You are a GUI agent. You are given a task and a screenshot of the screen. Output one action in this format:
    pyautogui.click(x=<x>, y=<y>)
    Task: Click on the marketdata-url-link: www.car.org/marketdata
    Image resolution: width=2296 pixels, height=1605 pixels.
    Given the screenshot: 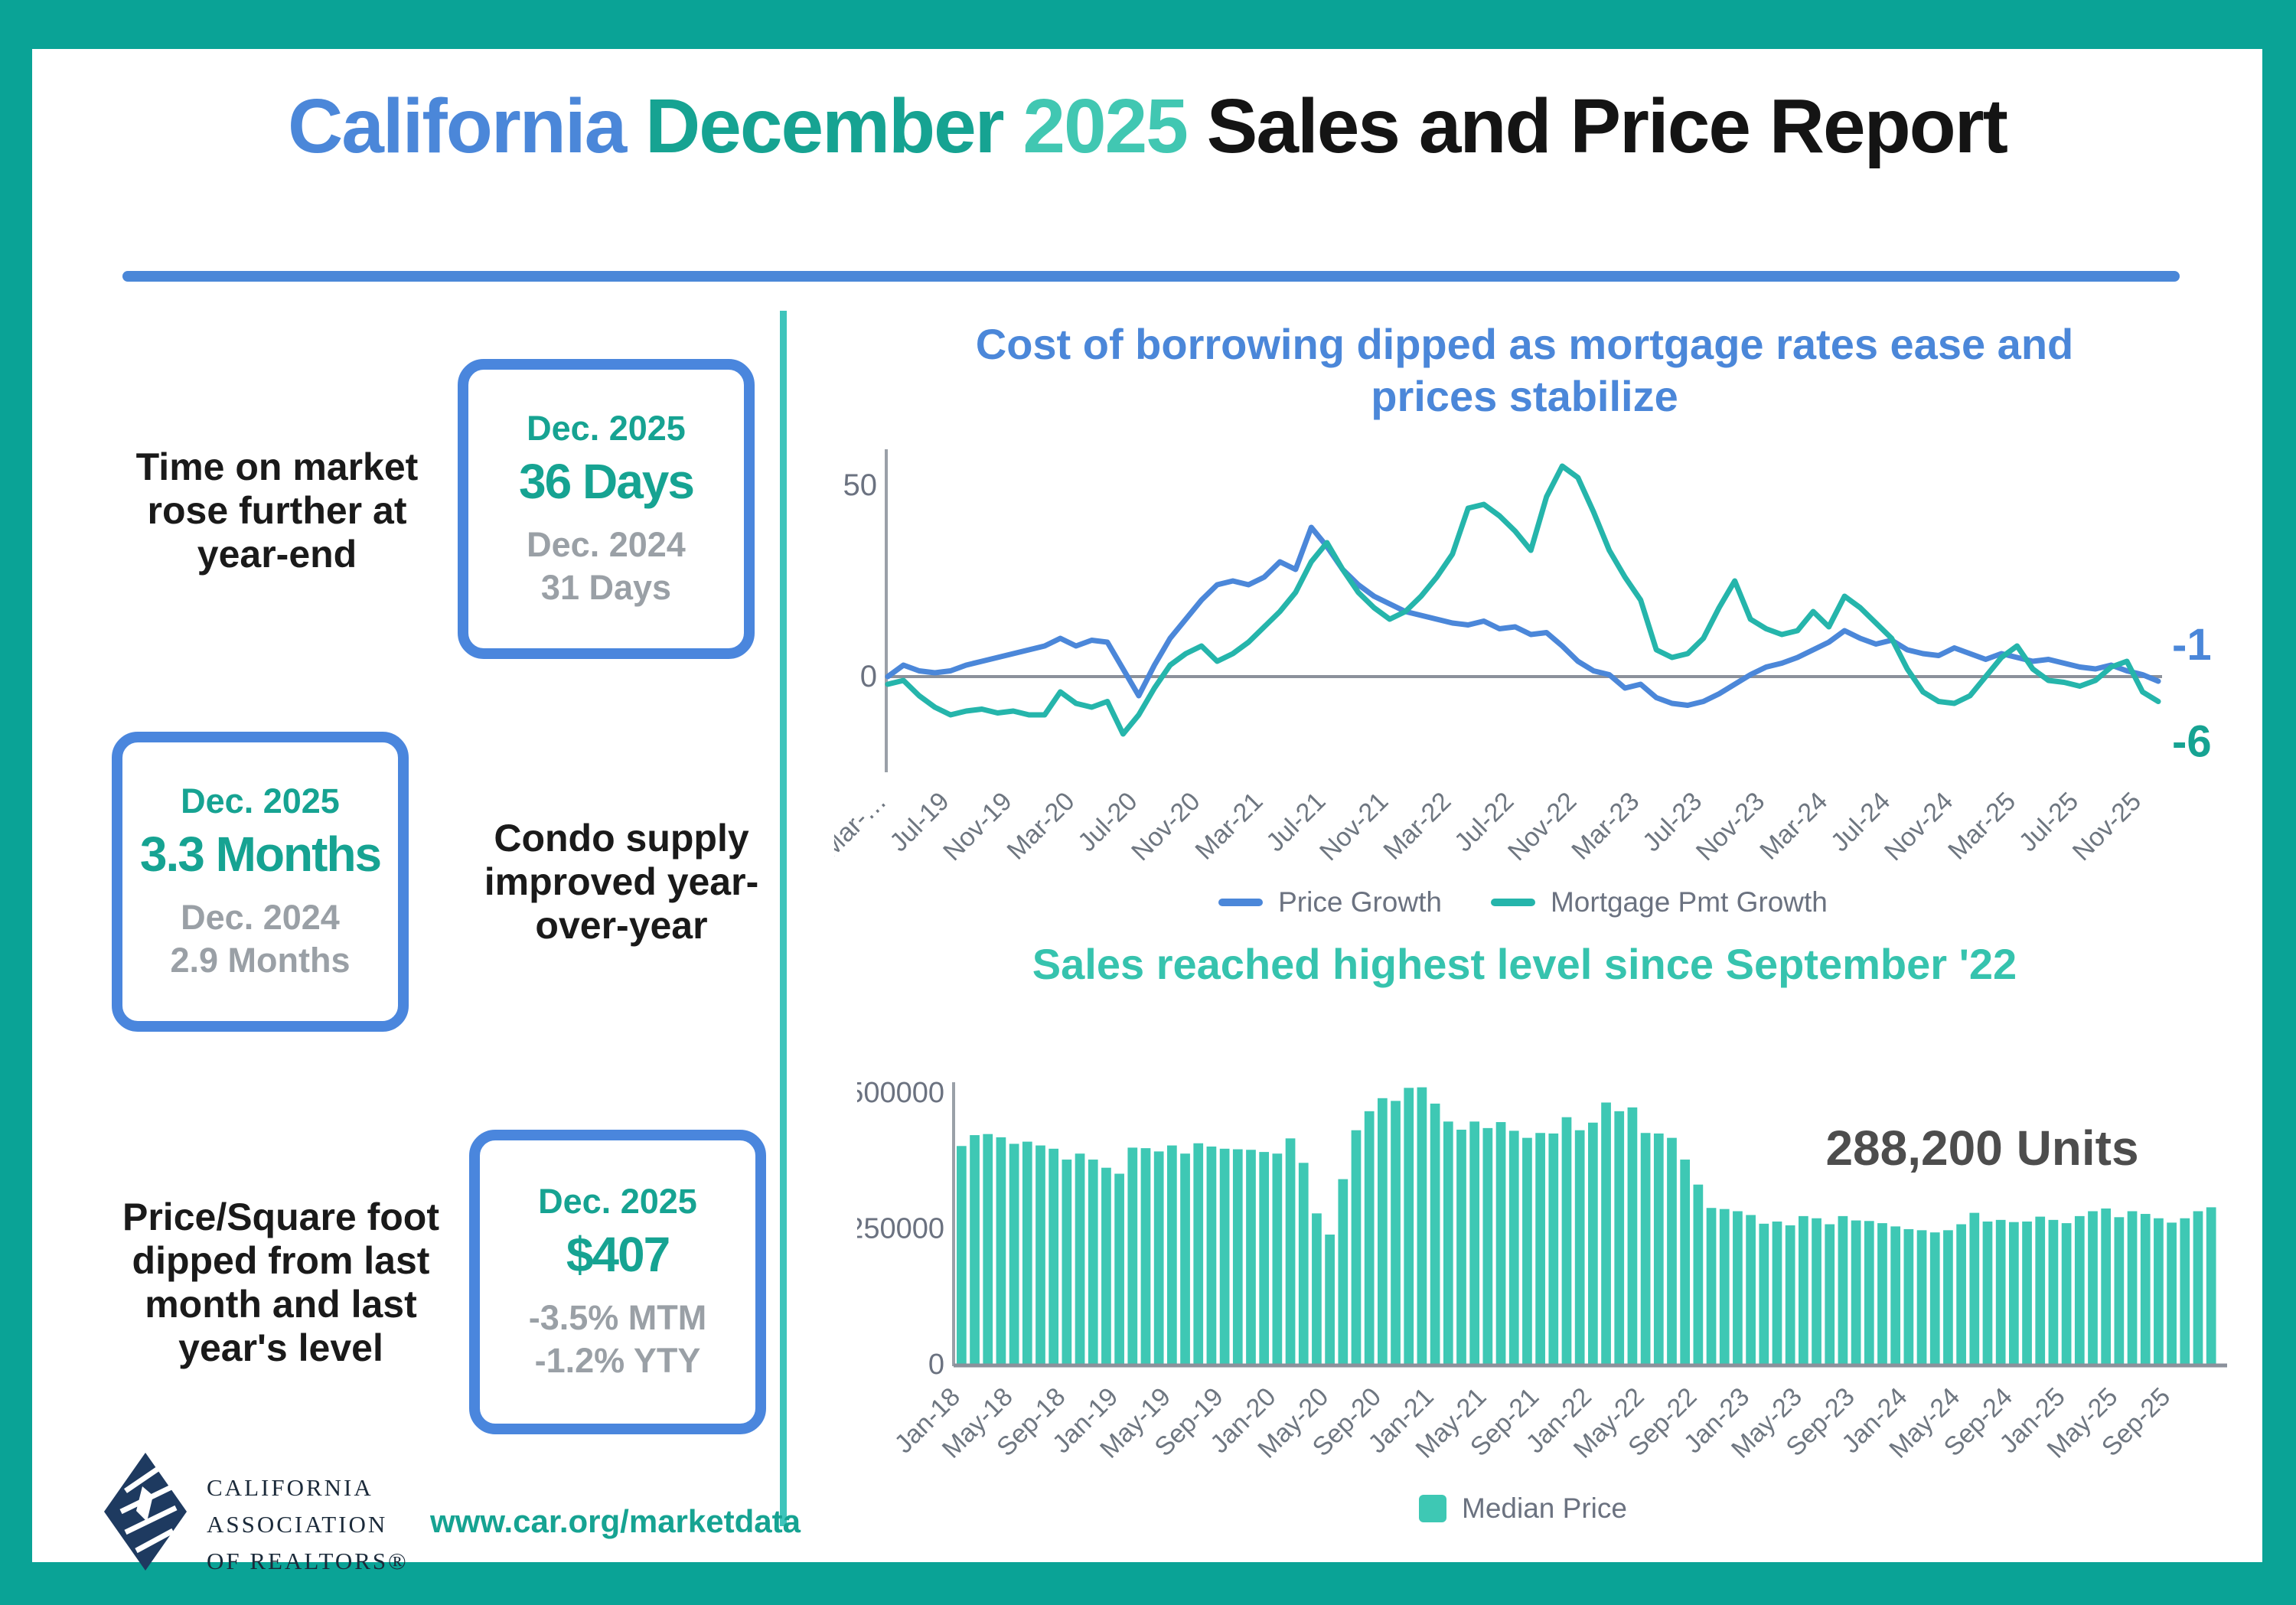 What is the action you would take?
    pyautogui.click(x=615, y=1521)
    